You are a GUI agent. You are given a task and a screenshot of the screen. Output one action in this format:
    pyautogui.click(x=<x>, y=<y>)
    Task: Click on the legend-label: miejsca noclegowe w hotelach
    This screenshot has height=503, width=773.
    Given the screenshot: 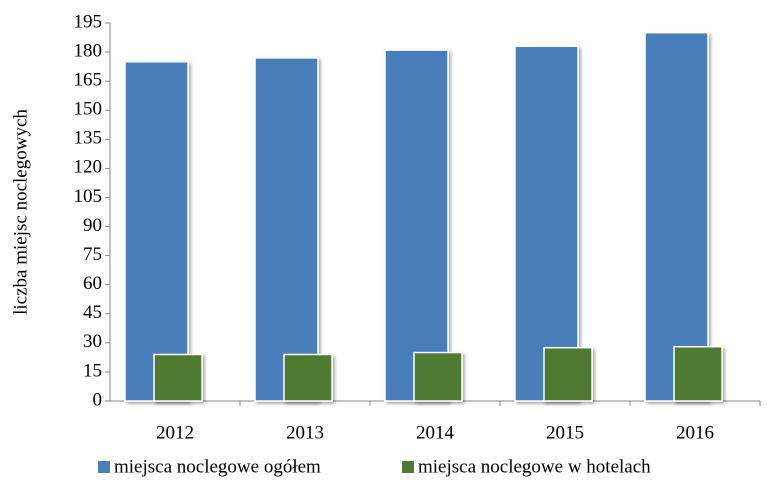 What is the action you would take?
    pyautogui.click(x=534, y=466)
    